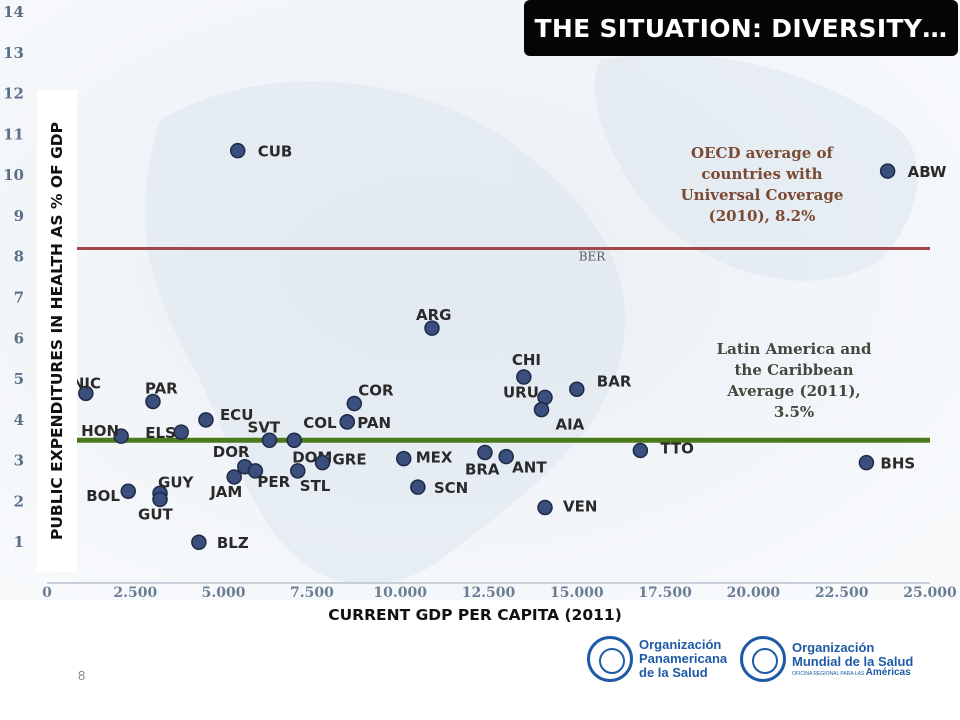 Image resolution: width=960 pixels, height=720 pixels. Describe the element at coordinates (400, 593) in the screenshot. I see `x-tick-label: 10.000` at that location.